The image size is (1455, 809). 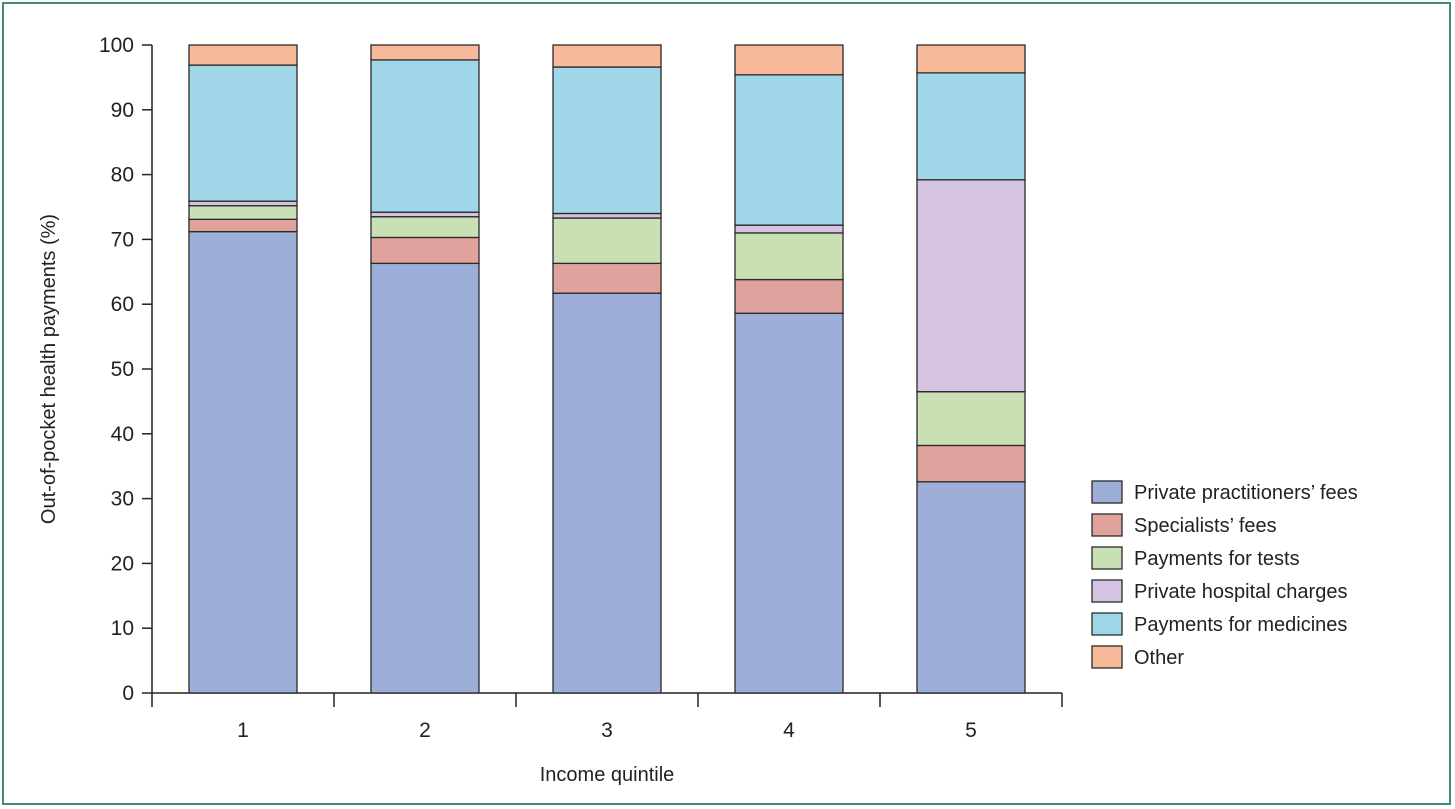 I want to click on legend-item: Private practitioners’ fees, so click(x=1224, y=492).